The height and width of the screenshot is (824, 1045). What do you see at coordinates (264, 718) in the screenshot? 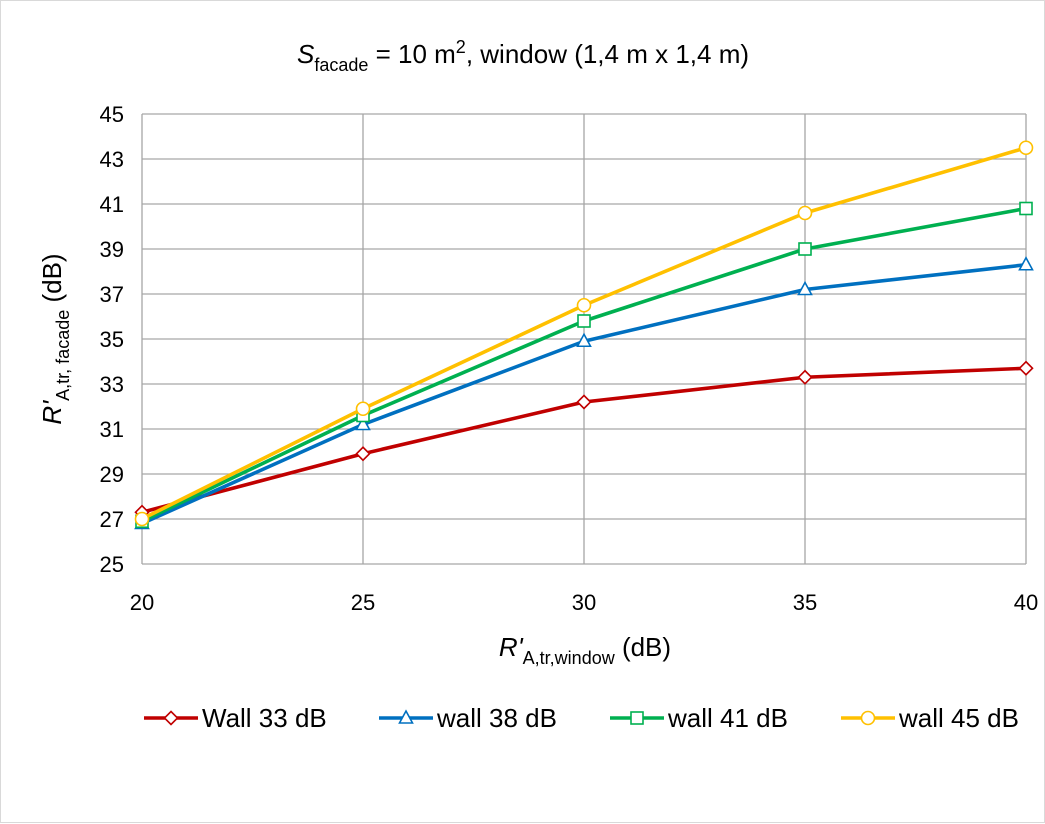
I see `legend-label: Wall 33 dB` at bounding box center [264, 718].